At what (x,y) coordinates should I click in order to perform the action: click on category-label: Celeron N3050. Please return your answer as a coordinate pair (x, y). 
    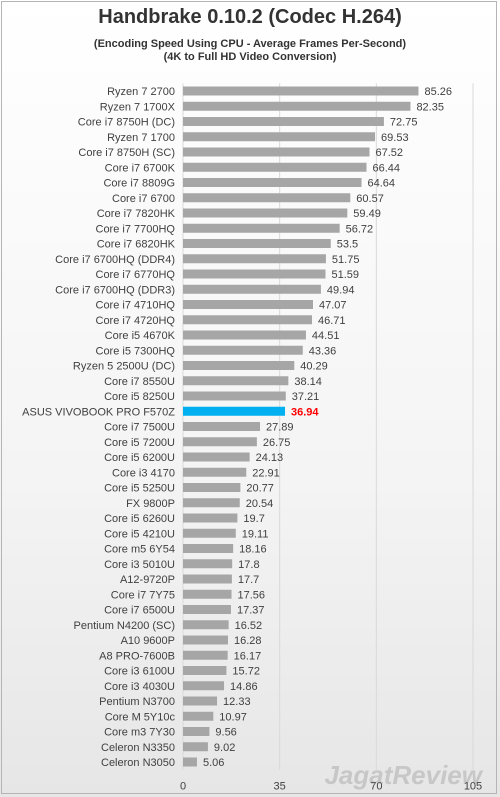
    Looking at the image, I should click on (138, 763).